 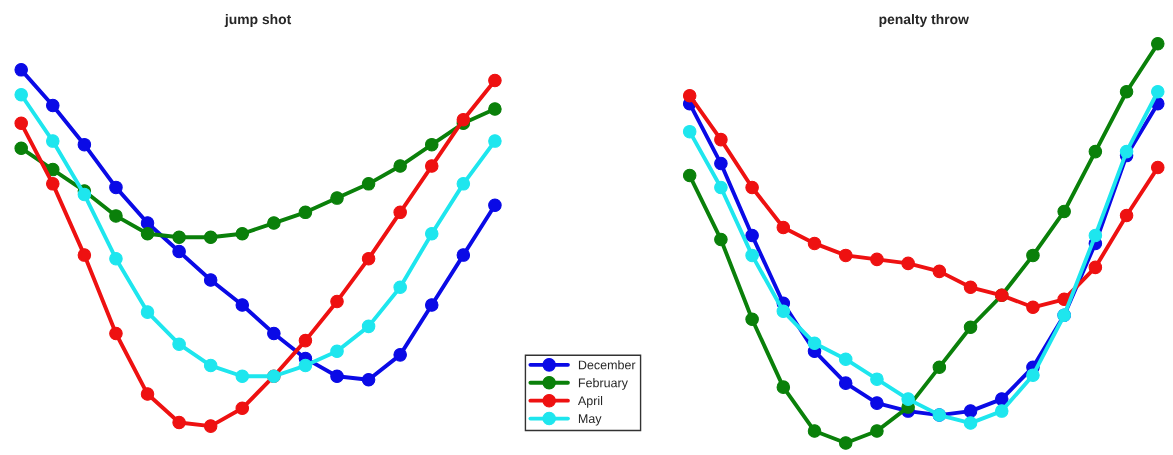 What do you see at coordinates (603, 384) in the screenshot?
I see `legend-label: February` at bounding box center [603, 384].